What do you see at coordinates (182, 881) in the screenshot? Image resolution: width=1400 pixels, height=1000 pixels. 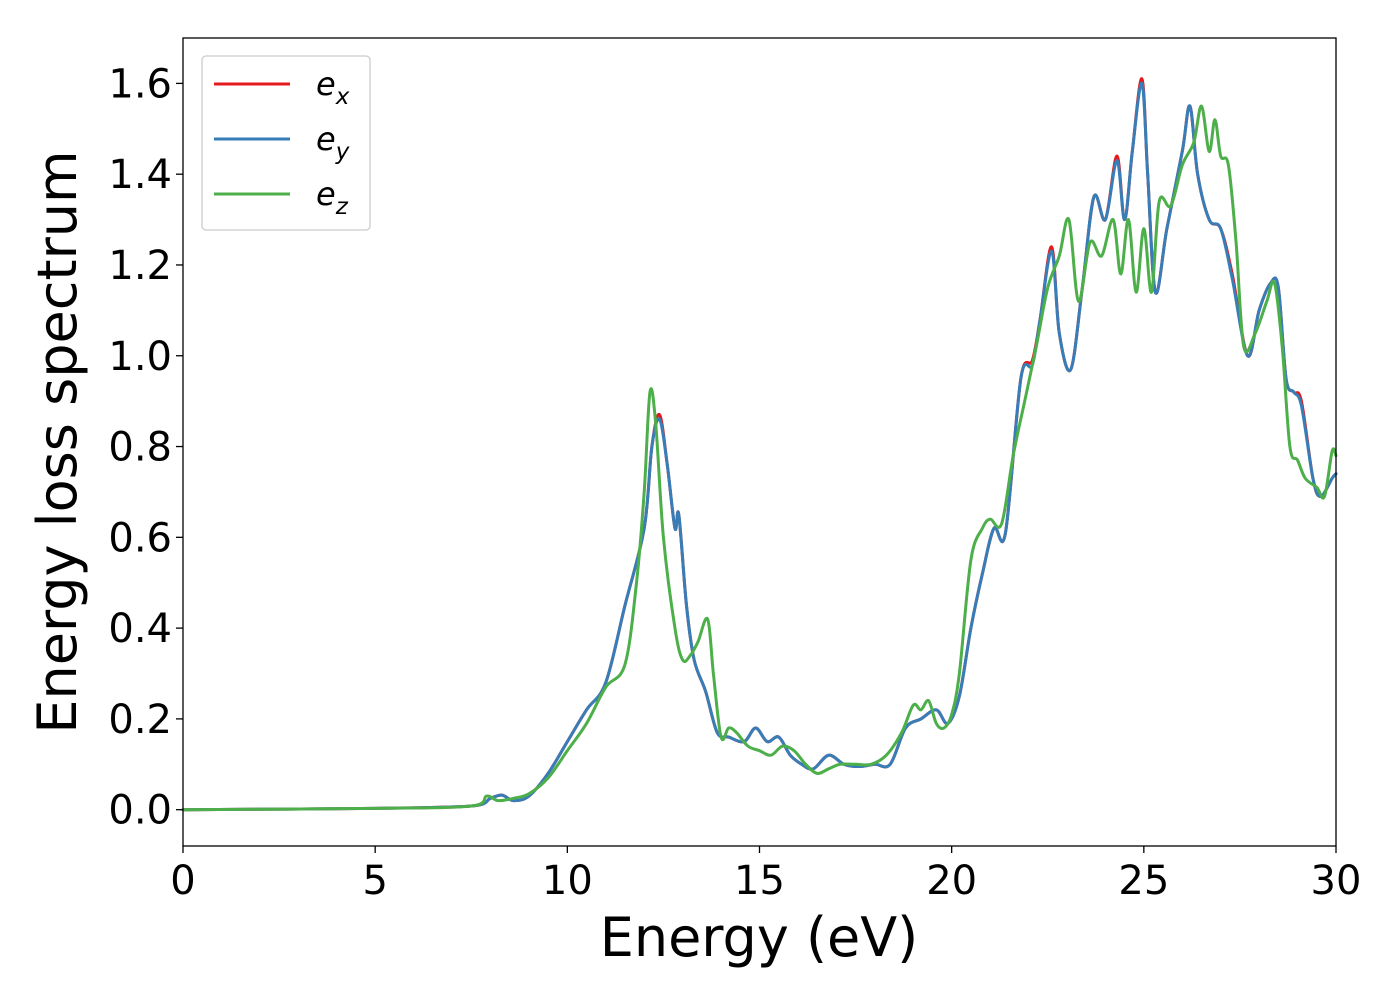 I see `x-tick-label: 0` at bounding box center [182, 881].